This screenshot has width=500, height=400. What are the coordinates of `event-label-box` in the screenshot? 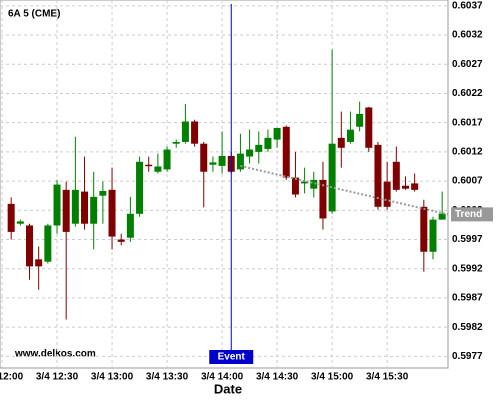 It's located at (231, 357).